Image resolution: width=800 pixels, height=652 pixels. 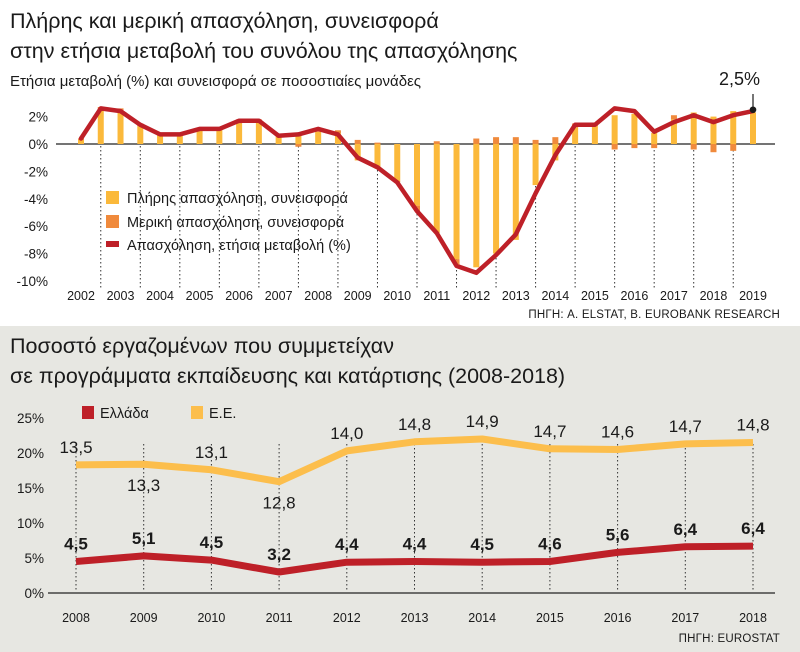 I want to click on top-y-axis: 2% 0% -2% -4% -6% -8% -10%, so click(x=32, y=199).